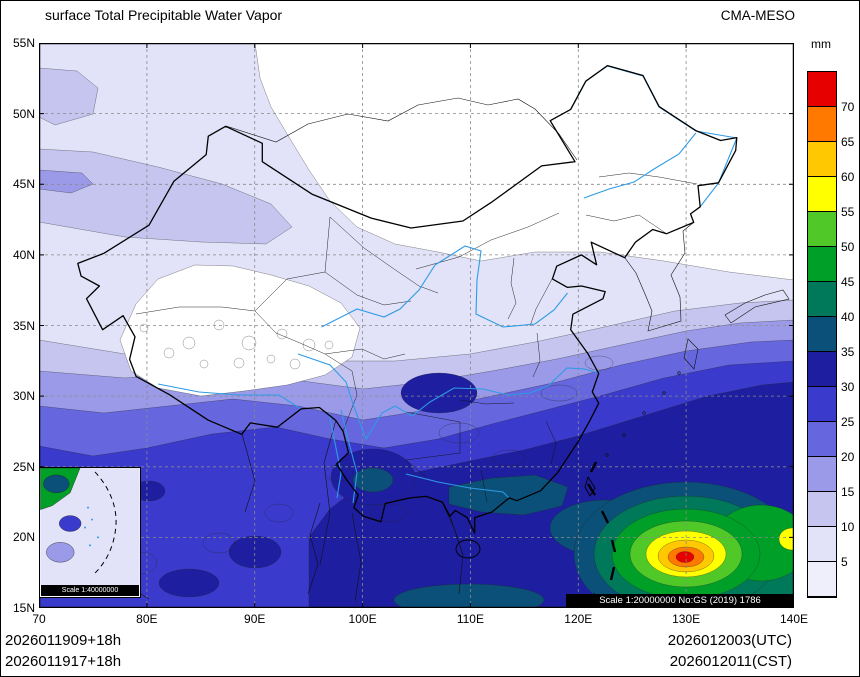  What do you see at coordinates (848, 247) in the screenshot?
I see `colorbar-tick-label: 50` at bounding box center [848, 247].